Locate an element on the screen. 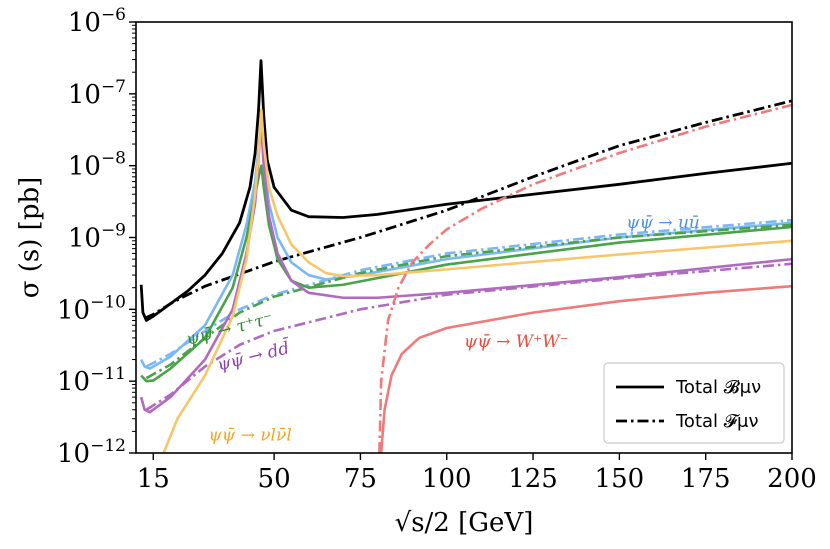 Image resolution: width=830 pixels, height=549 pixels. x-tick-label: 125 is located at coordinates (533, 479).